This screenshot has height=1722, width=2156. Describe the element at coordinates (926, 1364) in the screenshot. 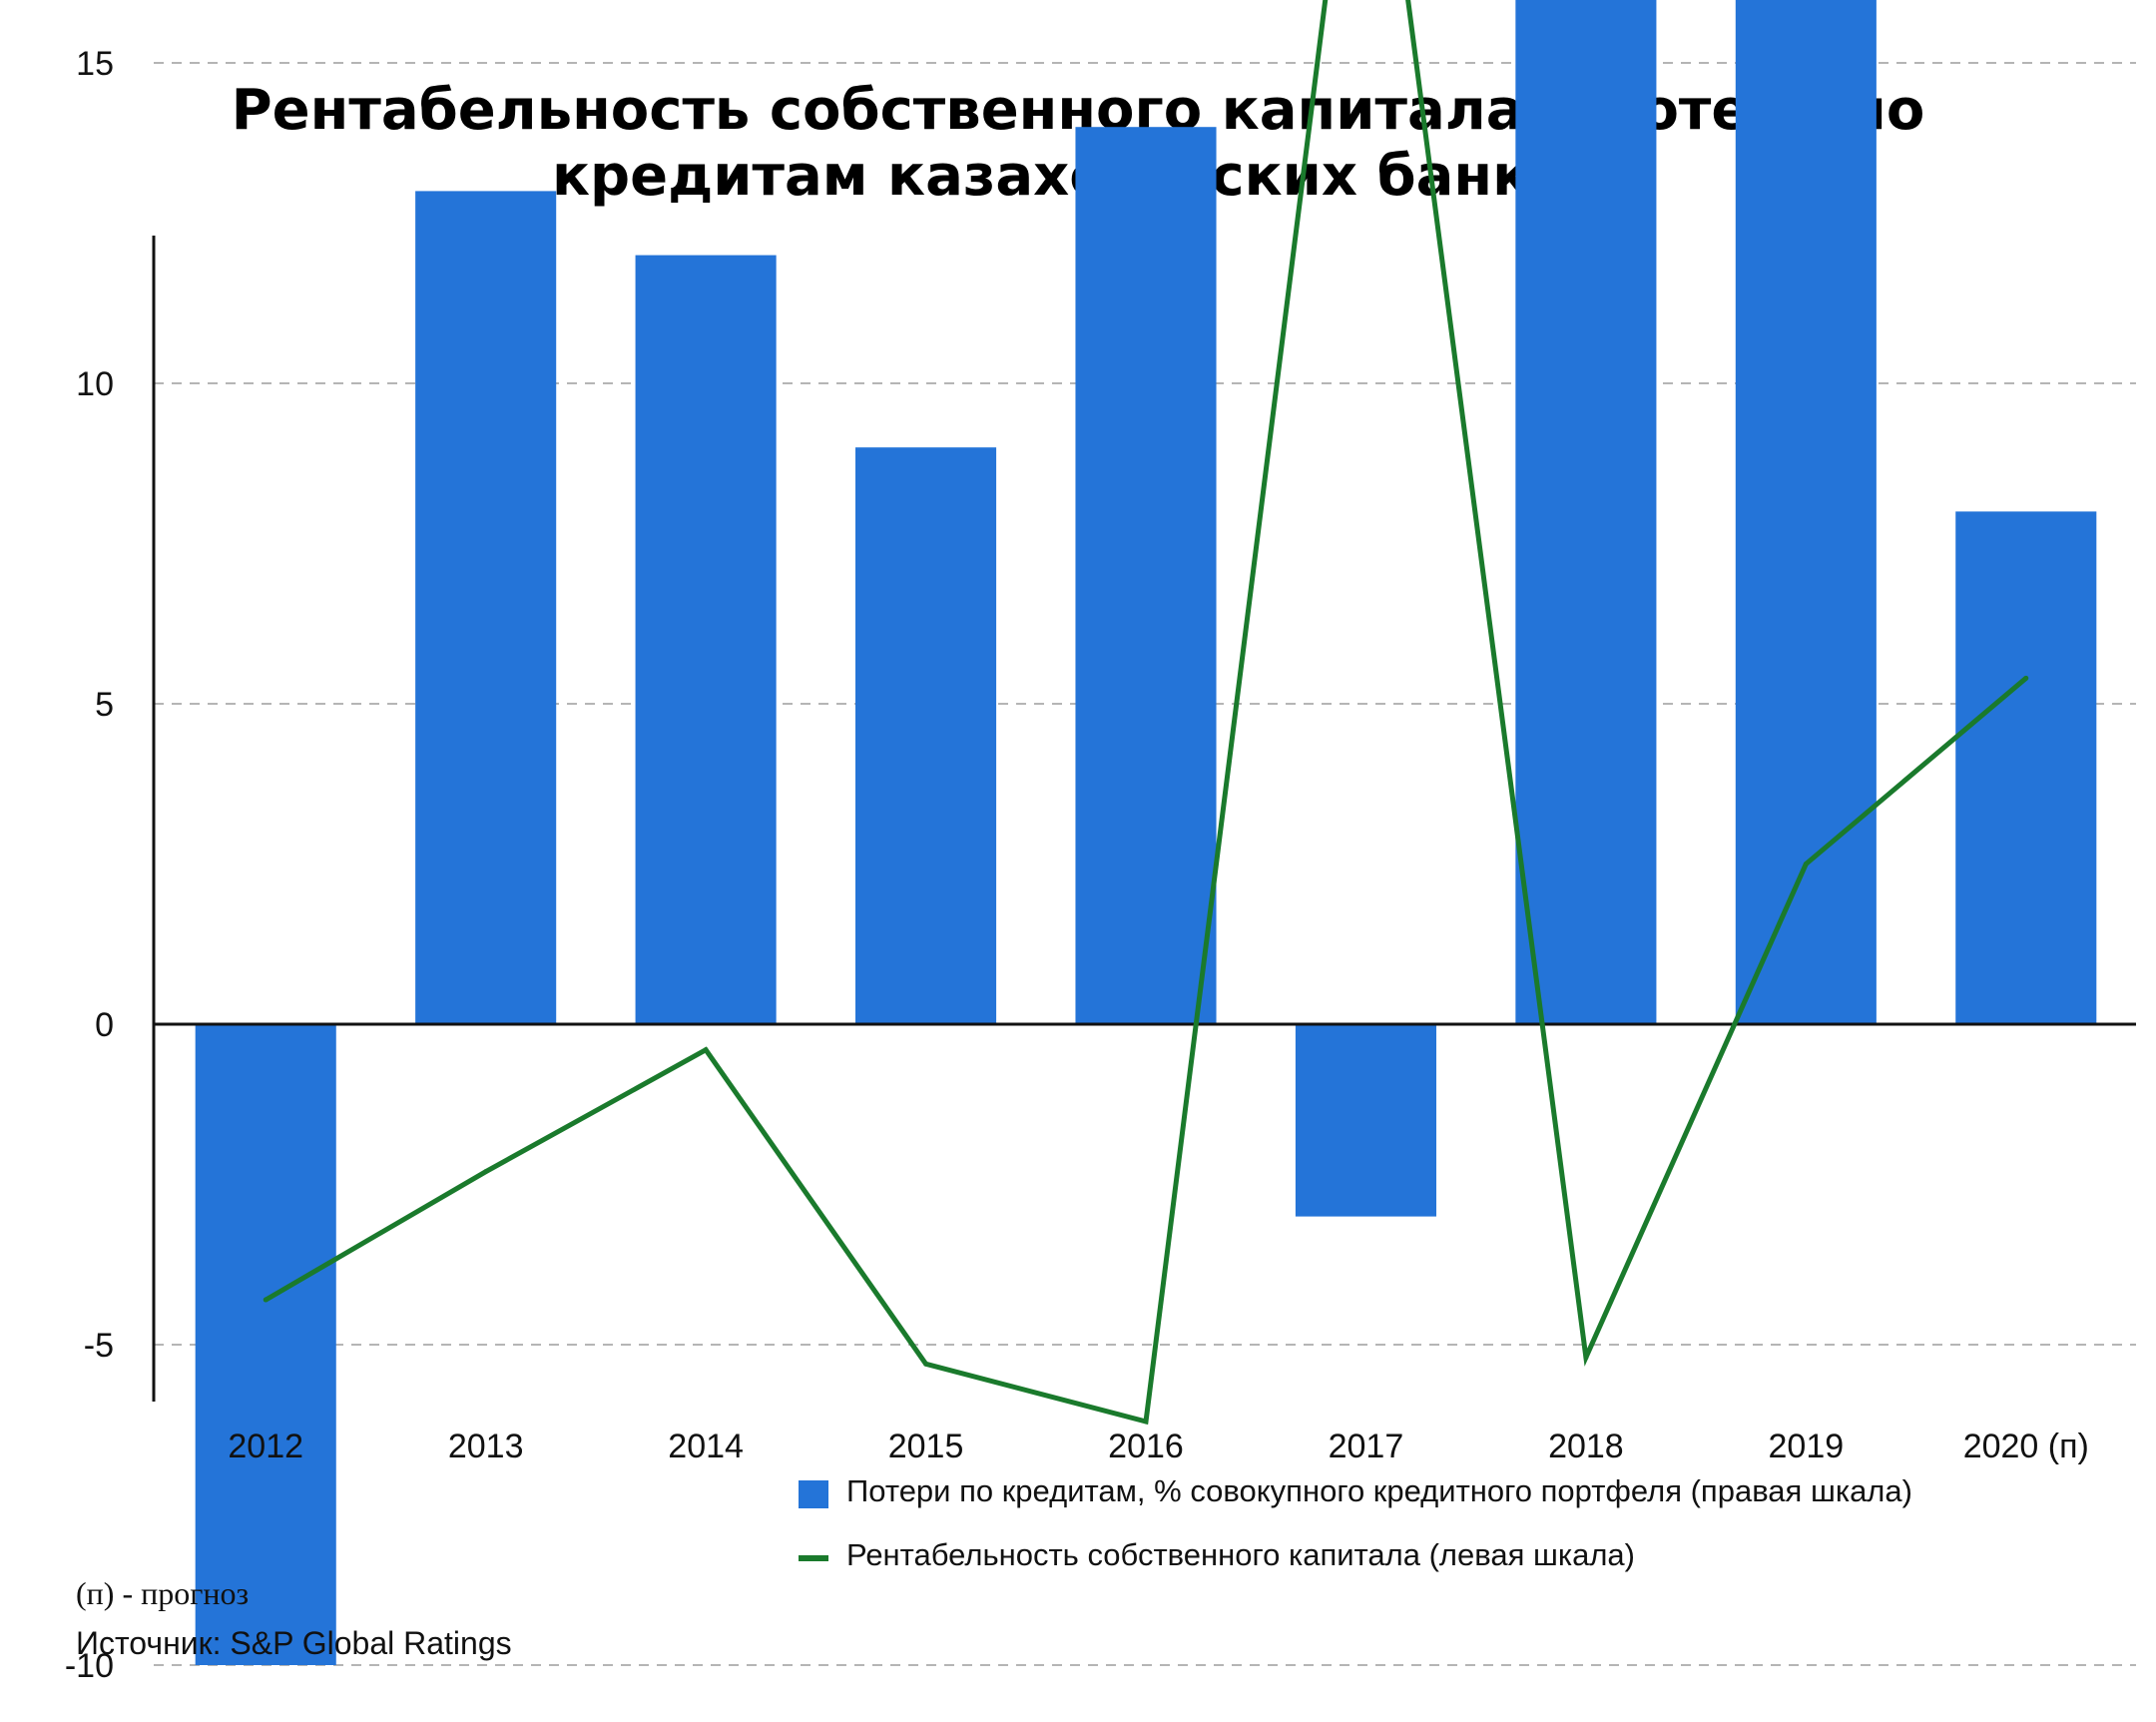

I see `roe-point-2015` at that location.